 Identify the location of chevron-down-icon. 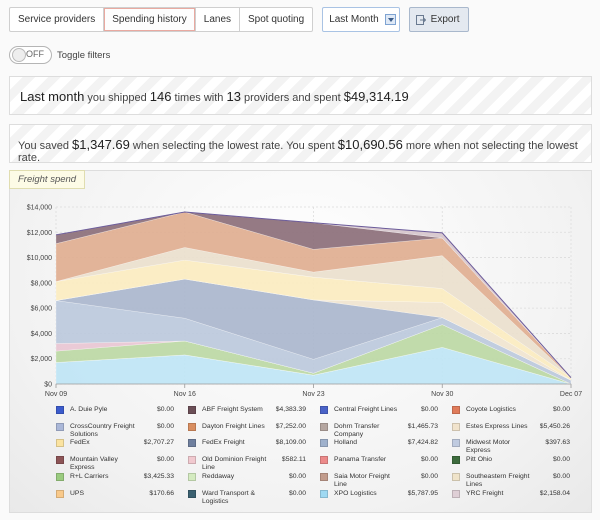
(390, 19).